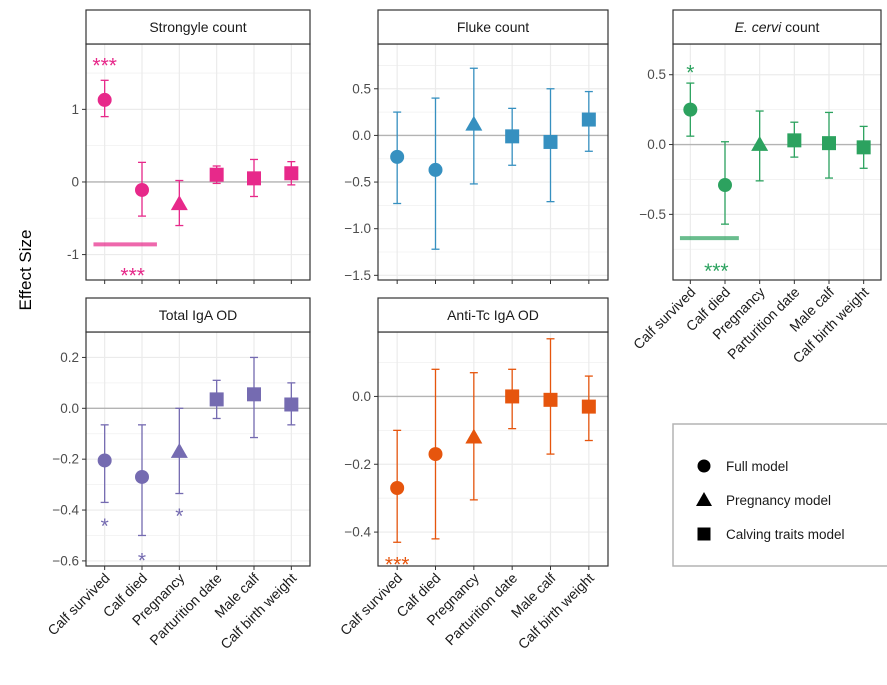 The image size is (887, 685). I want to click on legend-key-pregnancy, so click(704, 499).